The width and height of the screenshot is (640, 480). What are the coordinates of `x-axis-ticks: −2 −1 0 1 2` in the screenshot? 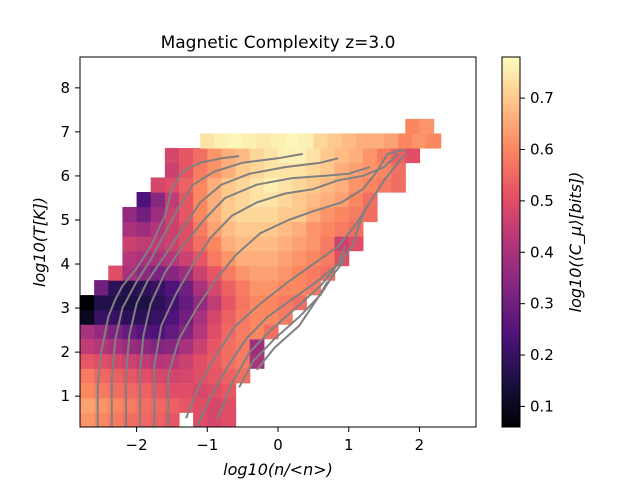 It's located at (275, 440).